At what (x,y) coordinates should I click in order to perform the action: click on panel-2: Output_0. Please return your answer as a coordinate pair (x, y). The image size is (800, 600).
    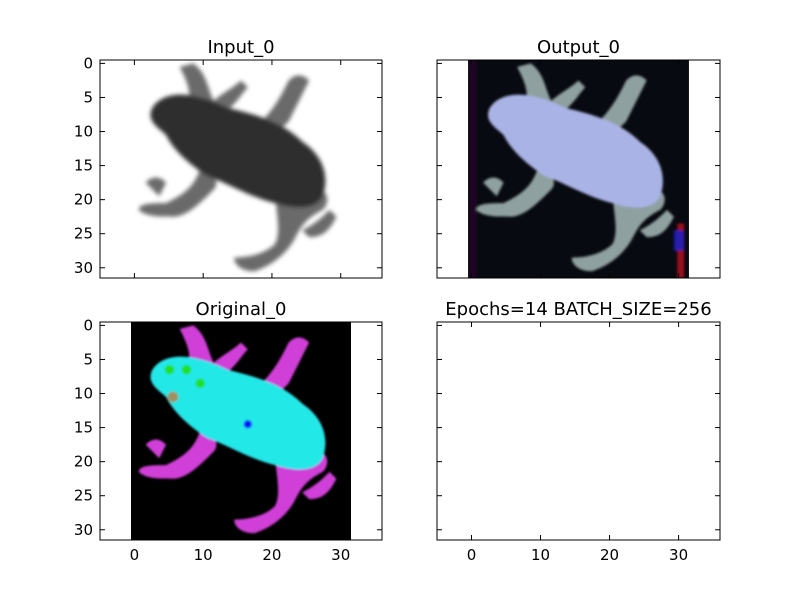
    Looking at the image, I should click on (578, 158).